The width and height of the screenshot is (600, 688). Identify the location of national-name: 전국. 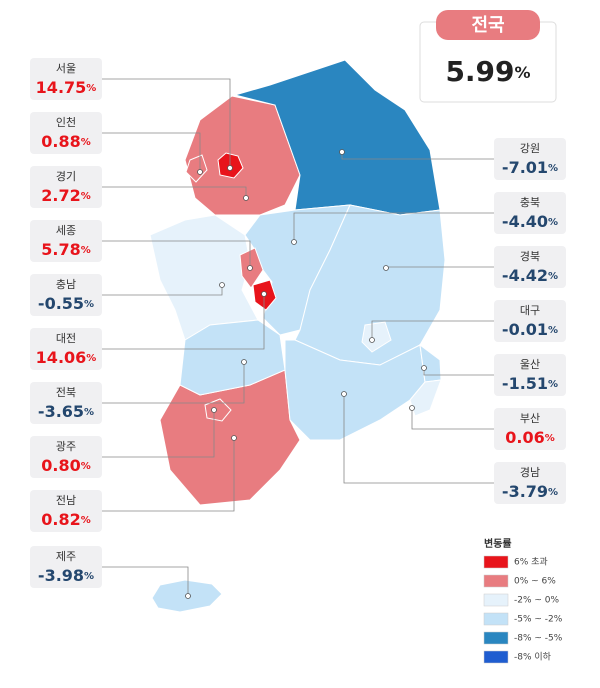
(487, 25).